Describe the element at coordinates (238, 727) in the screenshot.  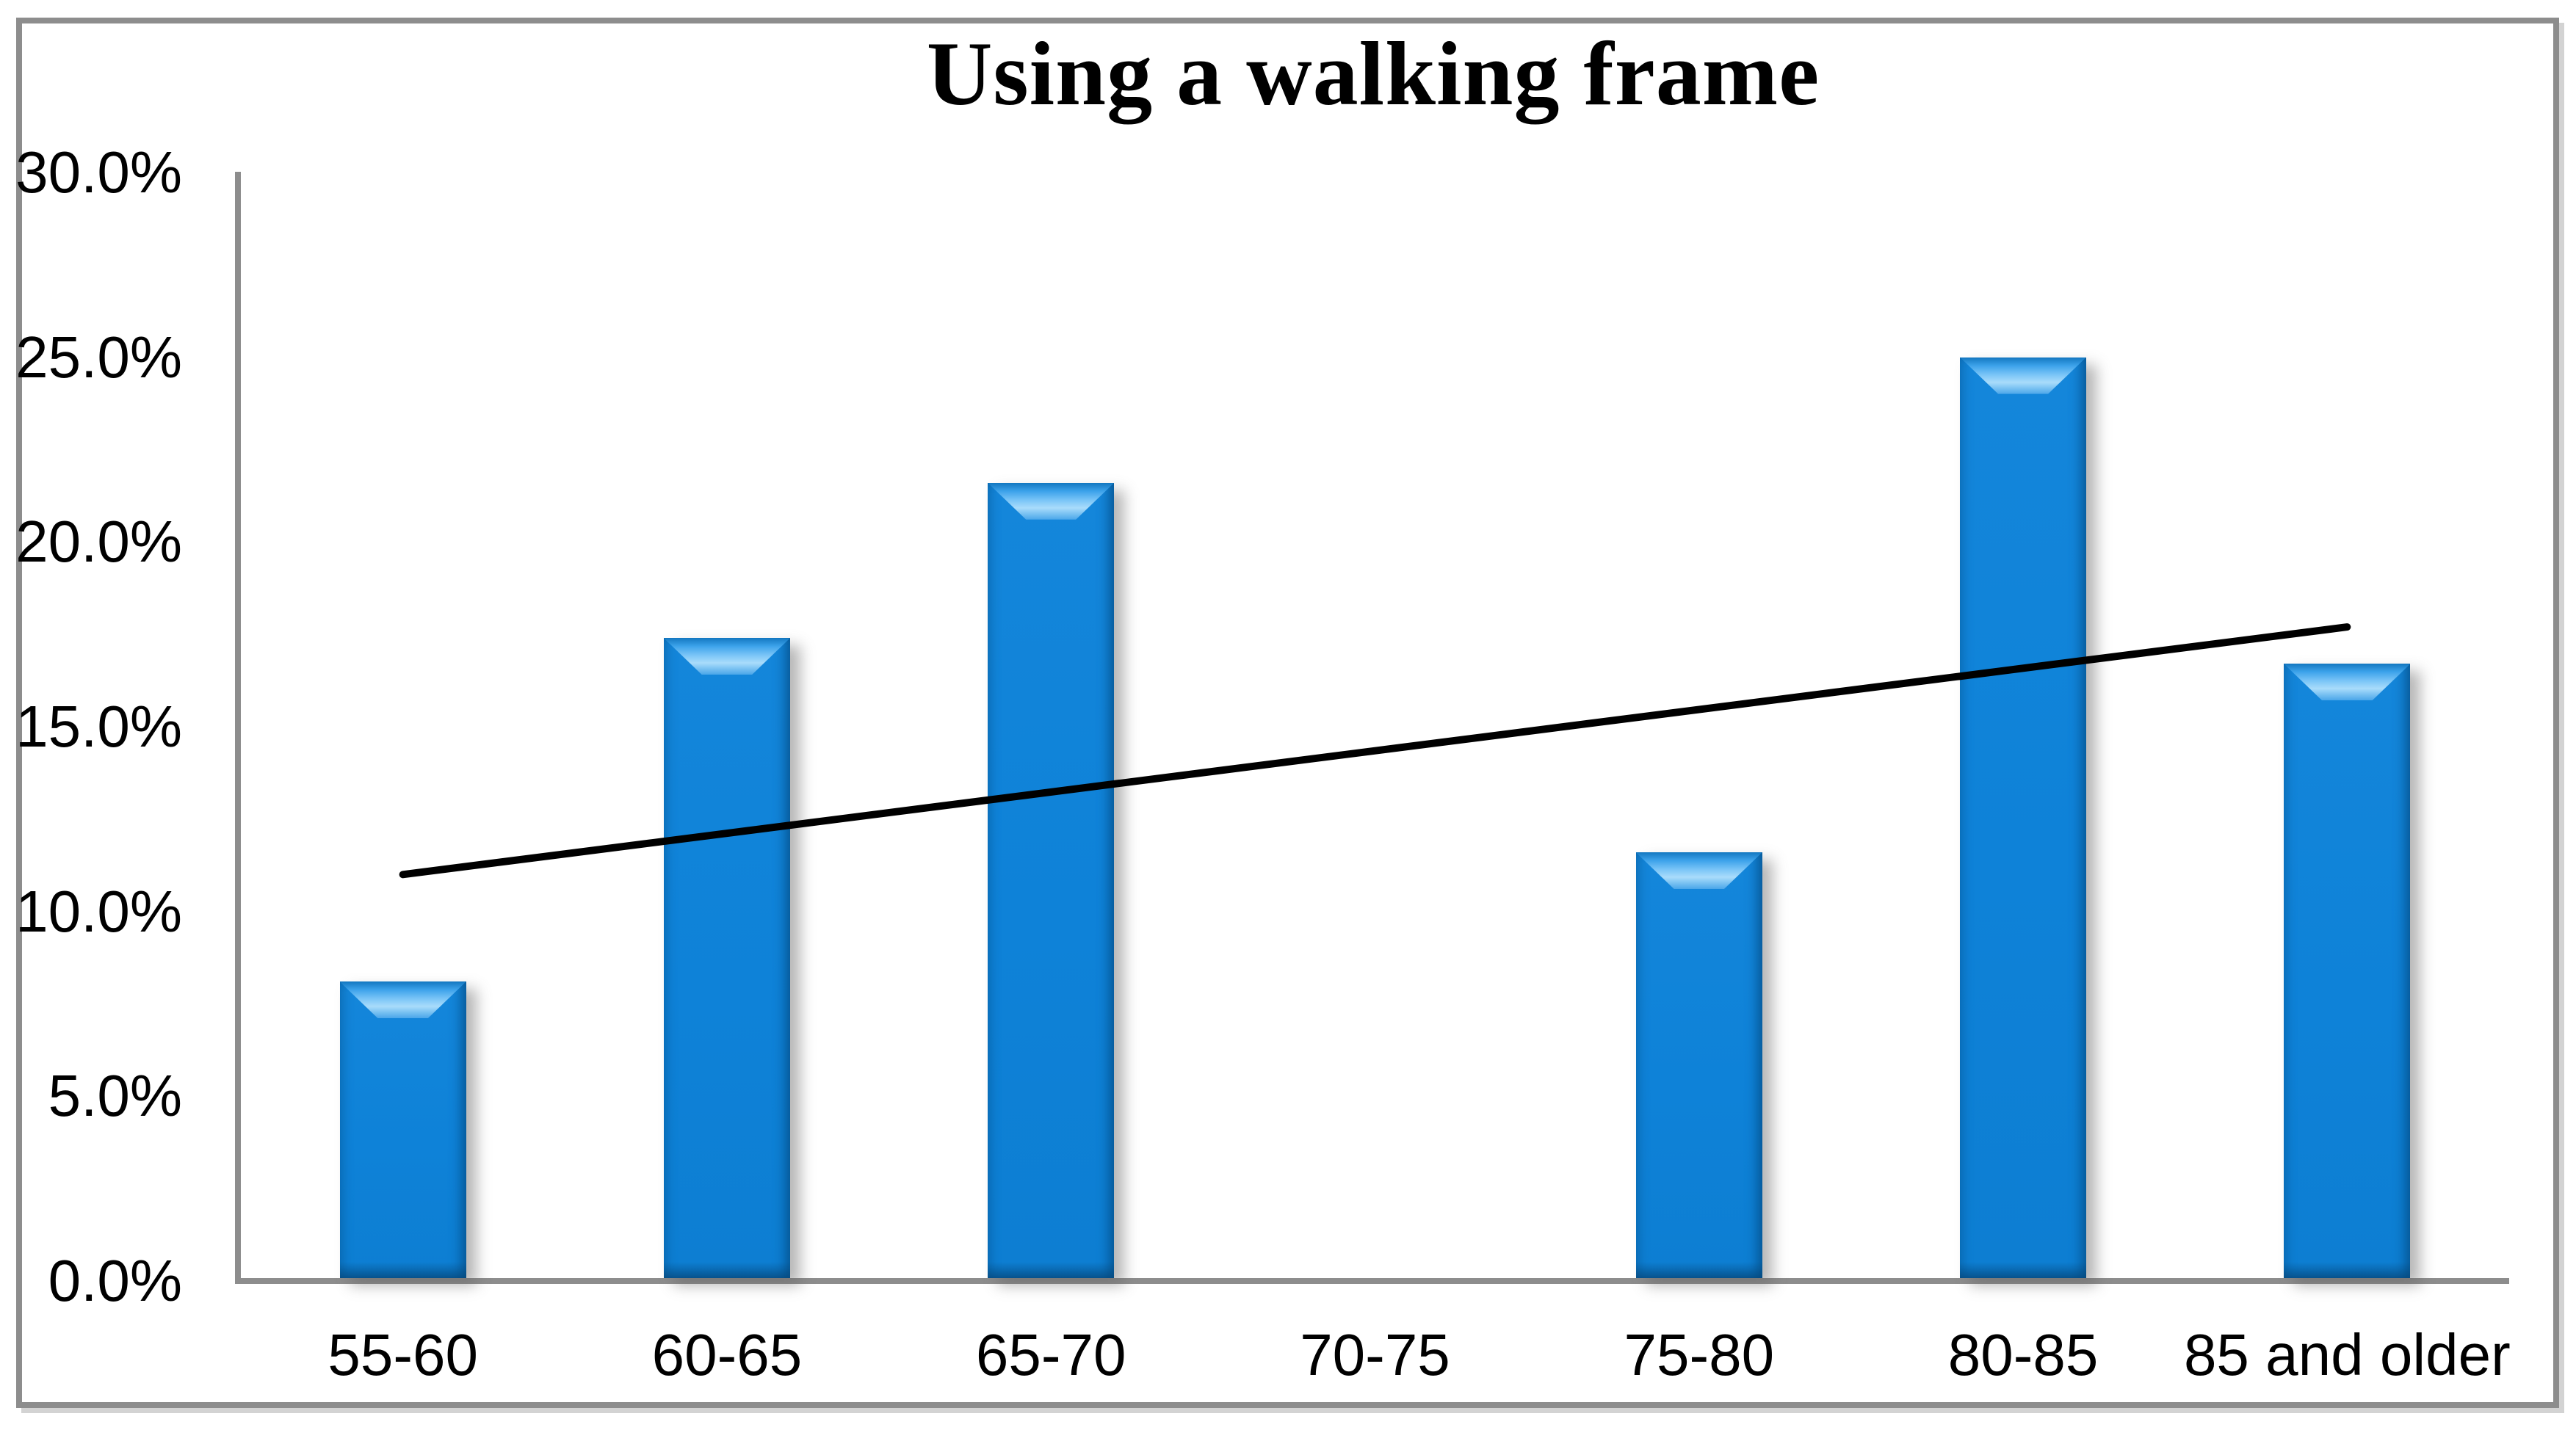
I see `y-axis-line` at that location.